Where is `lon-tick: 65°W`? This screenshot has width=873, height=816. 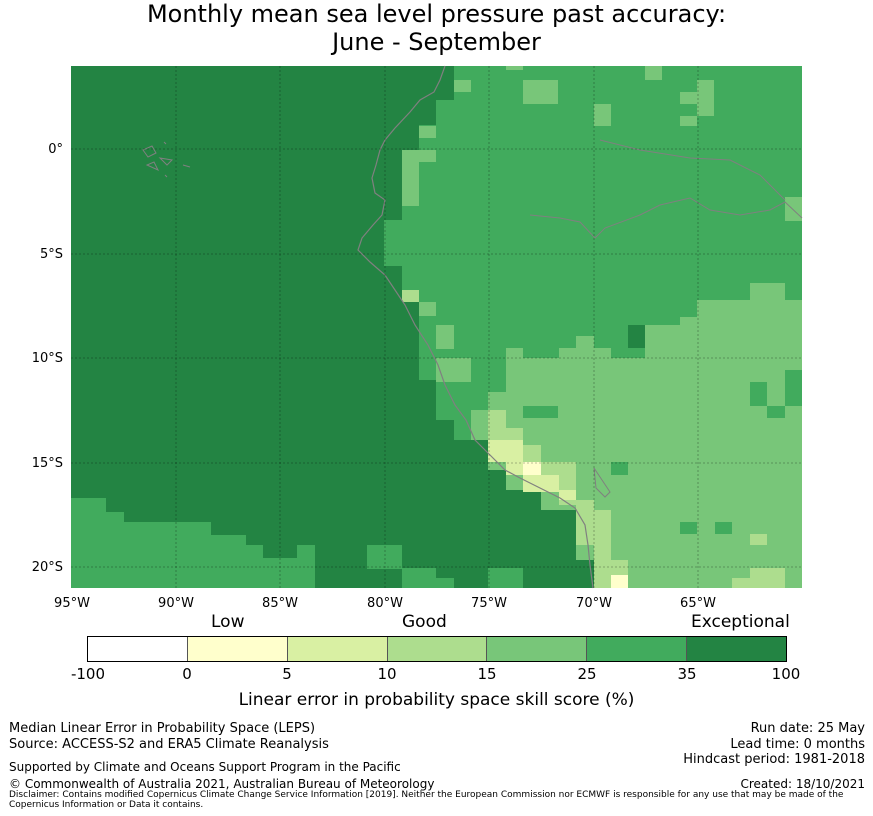 lon-tick: 65°W is located at coordinates (698, 603).